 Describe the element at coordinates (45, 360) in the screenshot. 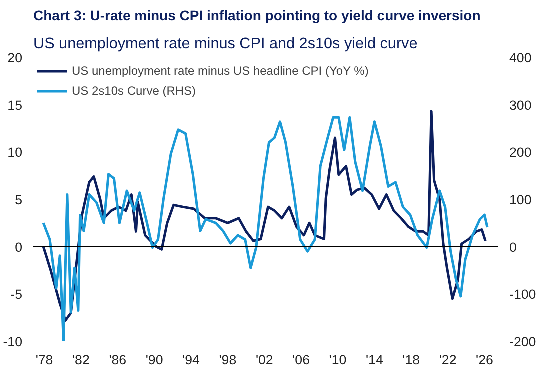

I see `x-tick-label: '78` at that location.